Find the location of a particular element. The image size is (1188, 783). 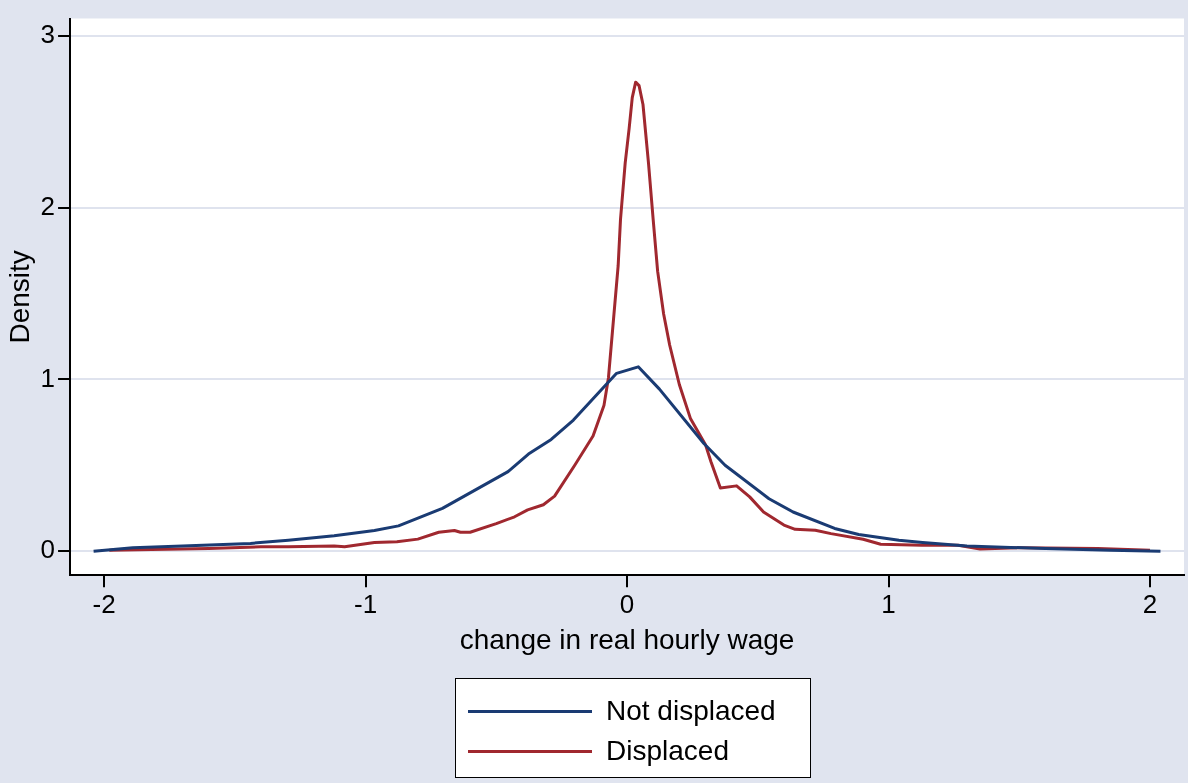

legend-label: Not displaced is located at coordinates (691, 711).